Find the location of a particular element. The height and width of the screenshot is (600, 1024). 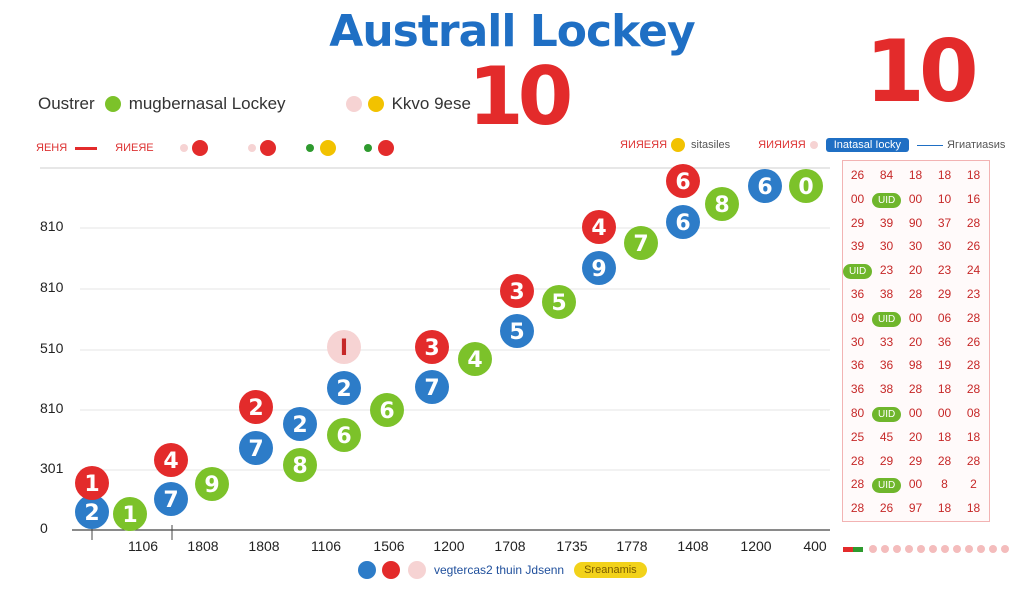

data-point-label: 5 is located at coordinates (516, 332).